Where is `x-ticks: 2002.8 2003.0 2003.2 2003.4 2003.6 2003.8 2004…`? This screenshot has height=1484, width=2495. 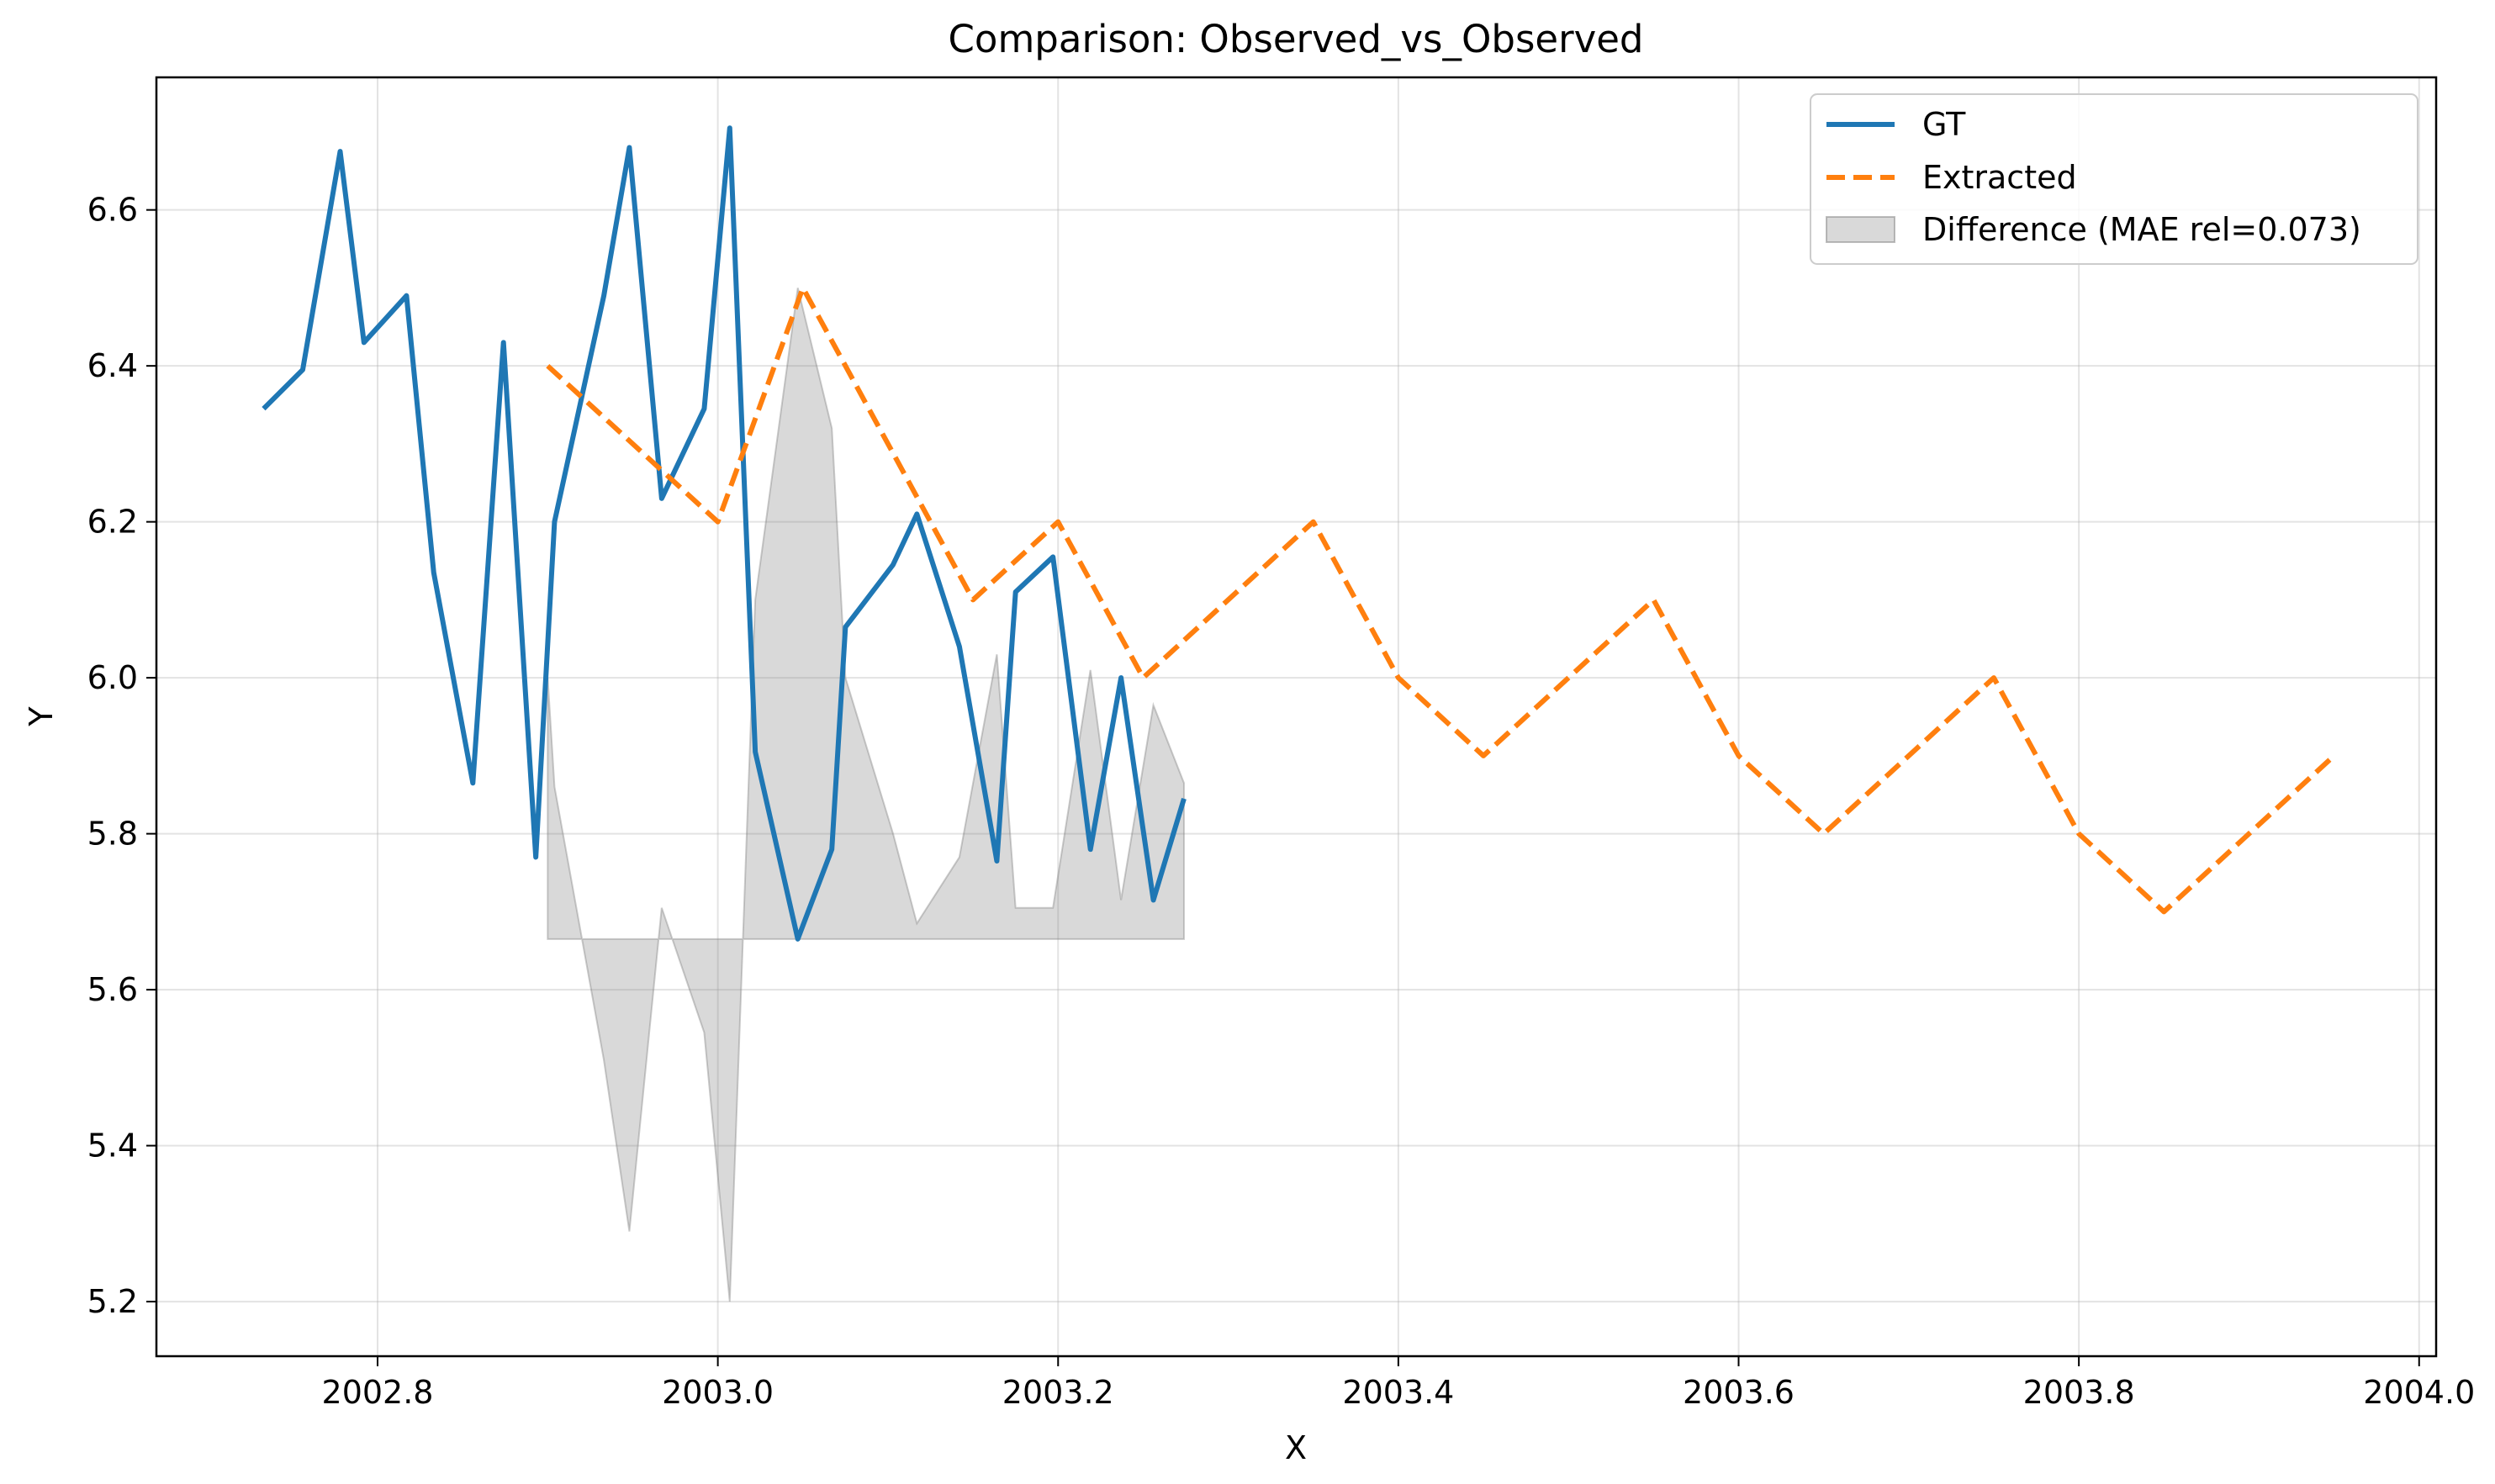 x-ticks: 2002.8 2003.0 2003.2 2003.4 2003.6 2003.8 2004… is located at coordinates (1398, 1383).